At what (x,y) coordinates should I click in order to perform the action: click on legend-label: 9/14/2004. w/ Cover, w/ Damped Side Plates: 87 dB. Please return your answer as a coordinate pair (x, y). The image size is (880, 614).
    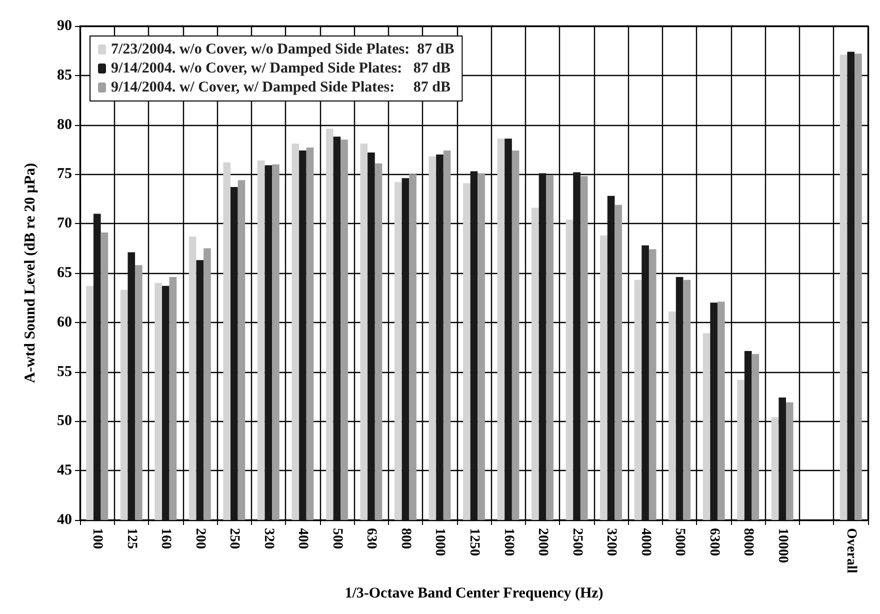
    Looking at the image, I should click on (280, 88).